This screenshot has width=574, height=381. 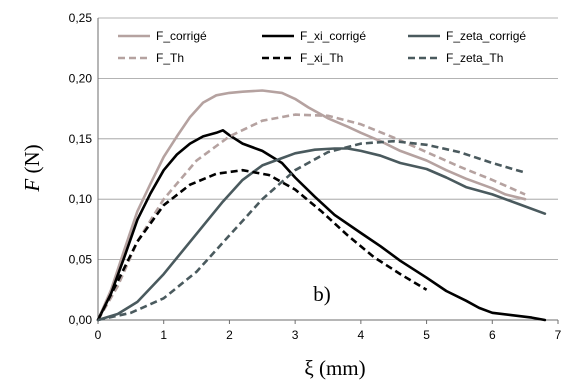 I want to click on y-tick-label: 0,15, so click(x=81, y=139).